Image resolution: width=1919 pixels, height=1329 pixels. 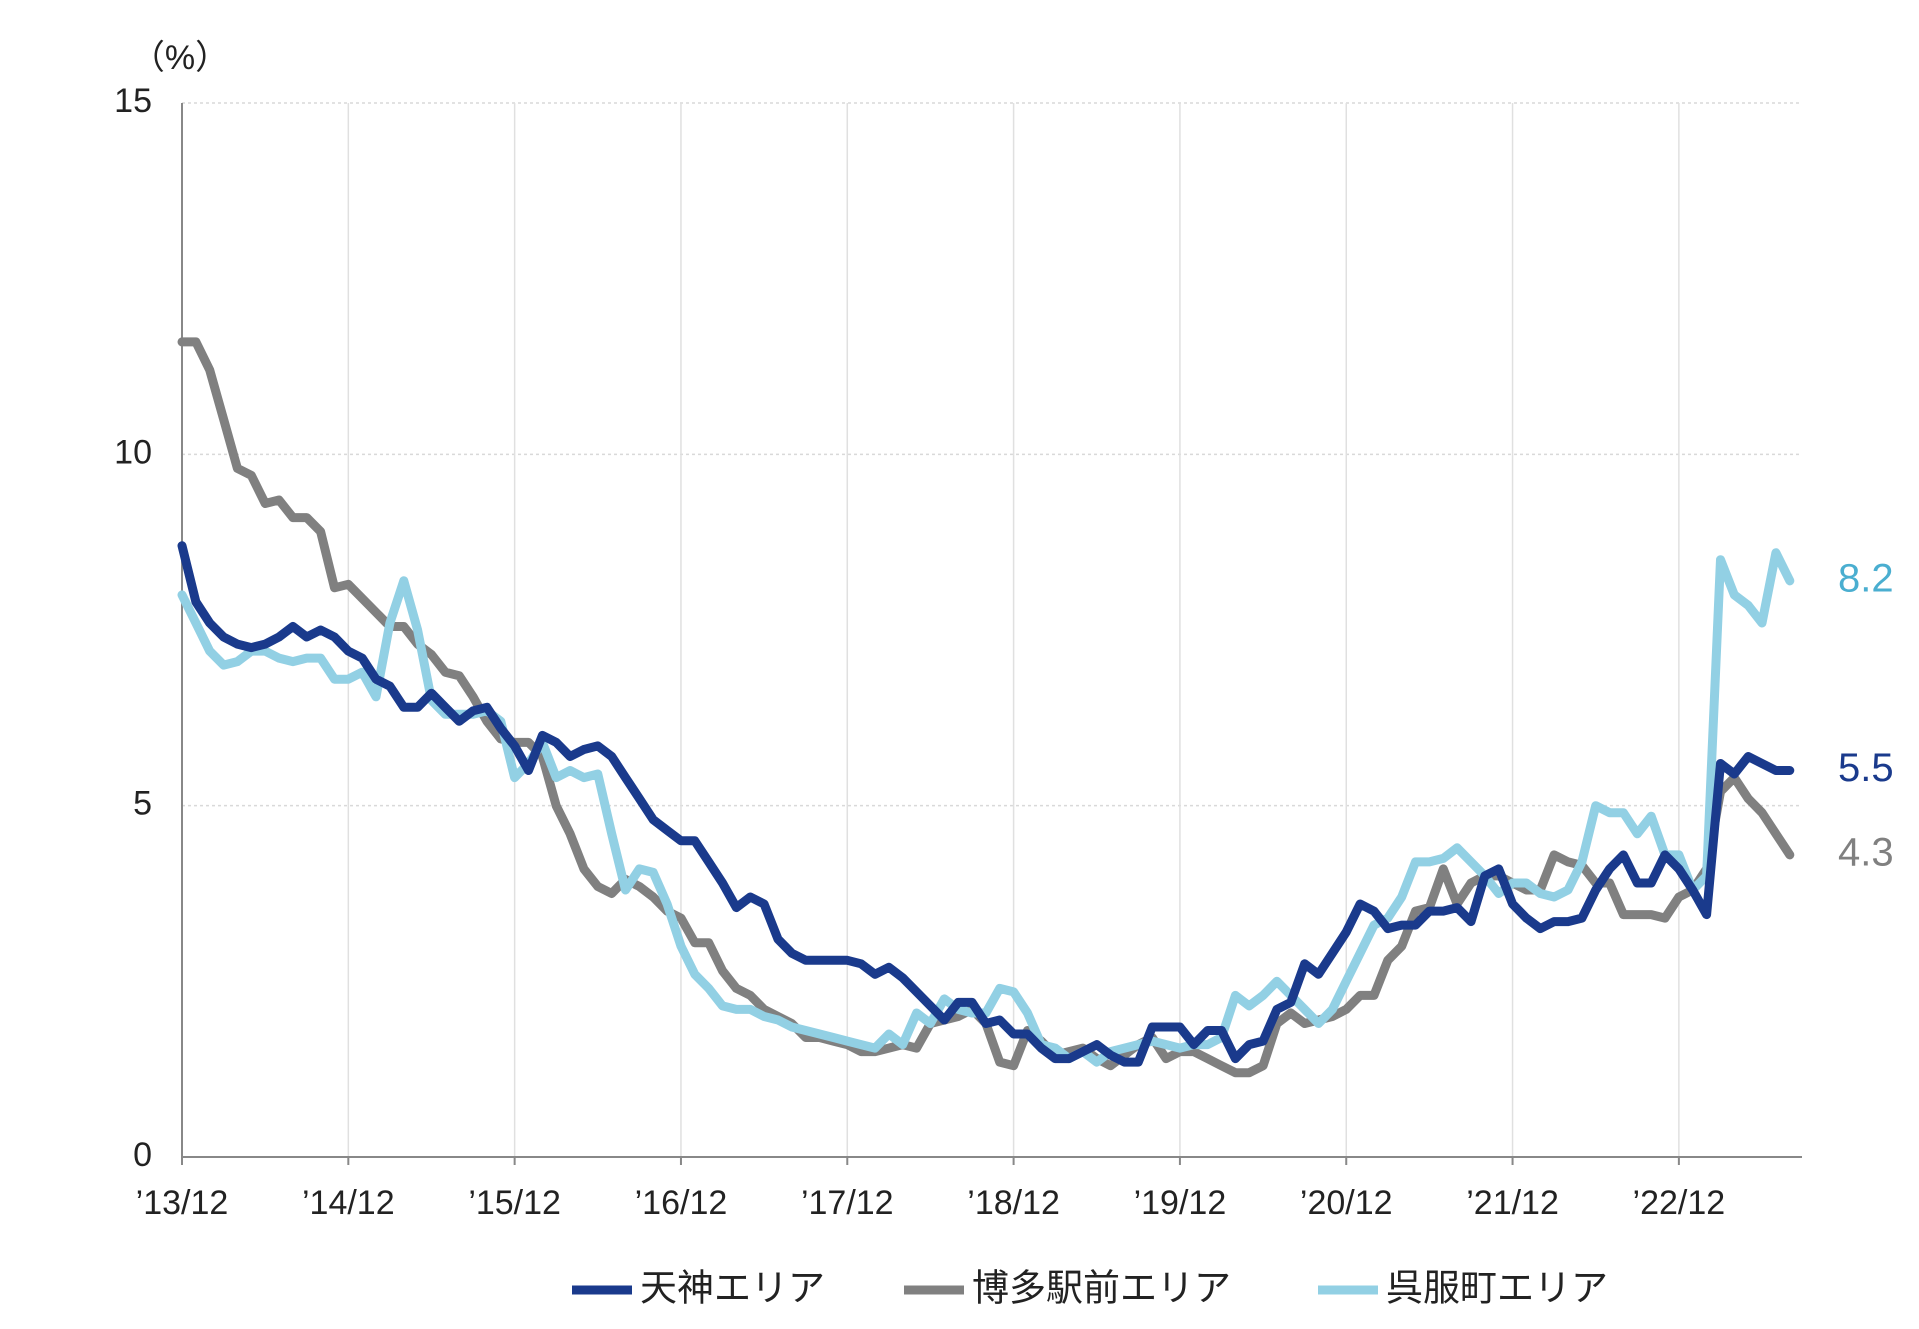 What do you see at coordinates (1512, 1203) in the screenshot?
I see `x-tick-label: ’21/12` at bounding box center [1512, 1203].